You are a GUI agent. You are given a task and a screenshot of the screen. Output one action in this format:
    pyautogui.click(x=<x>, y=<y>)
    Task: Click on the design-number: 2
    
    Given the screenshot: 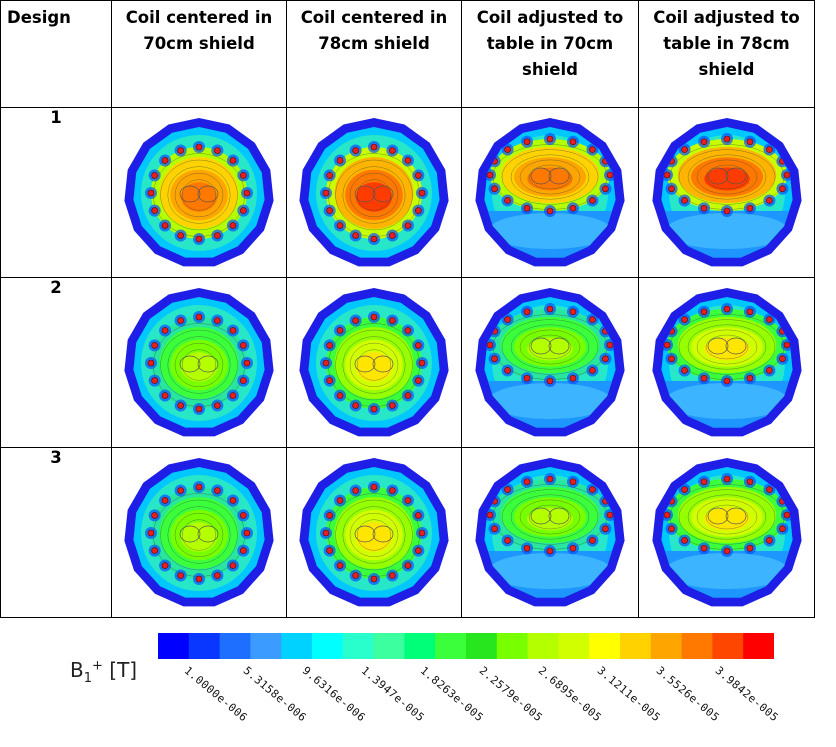 What is the action you would take?
    pyautogui.click(x=56, y=362)
    